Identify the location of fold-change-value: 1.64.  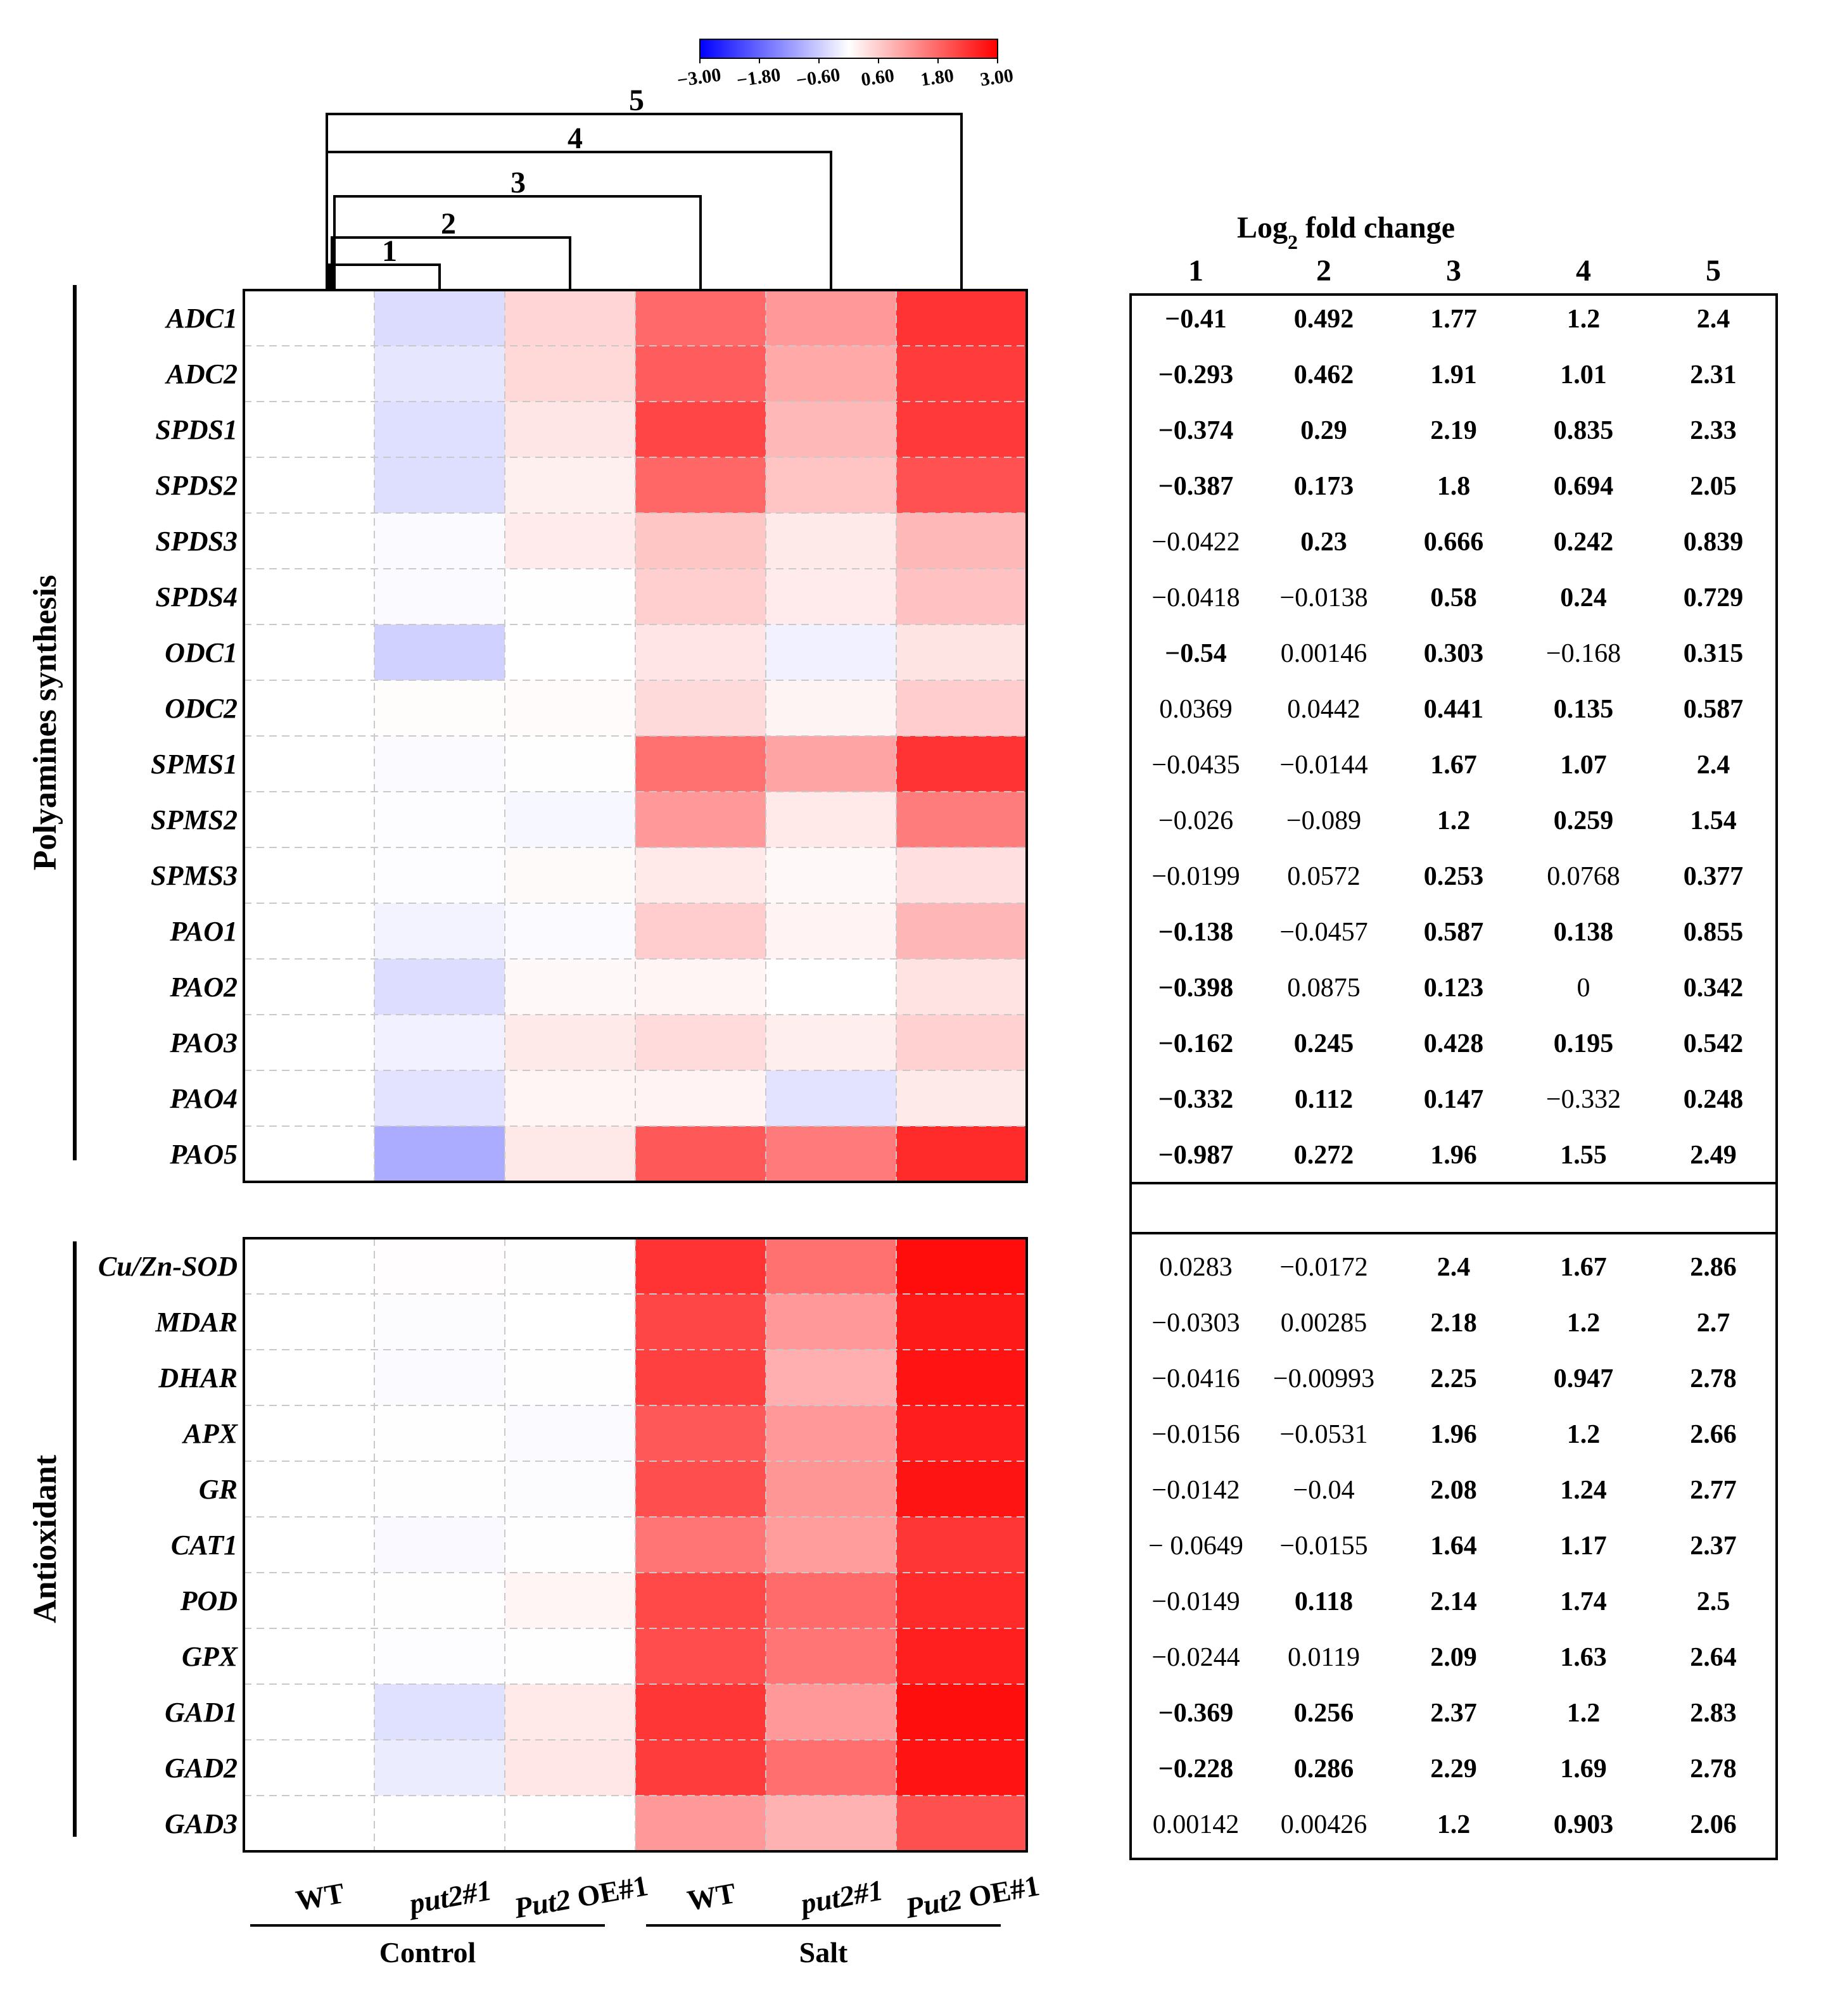
(1454, 1546).